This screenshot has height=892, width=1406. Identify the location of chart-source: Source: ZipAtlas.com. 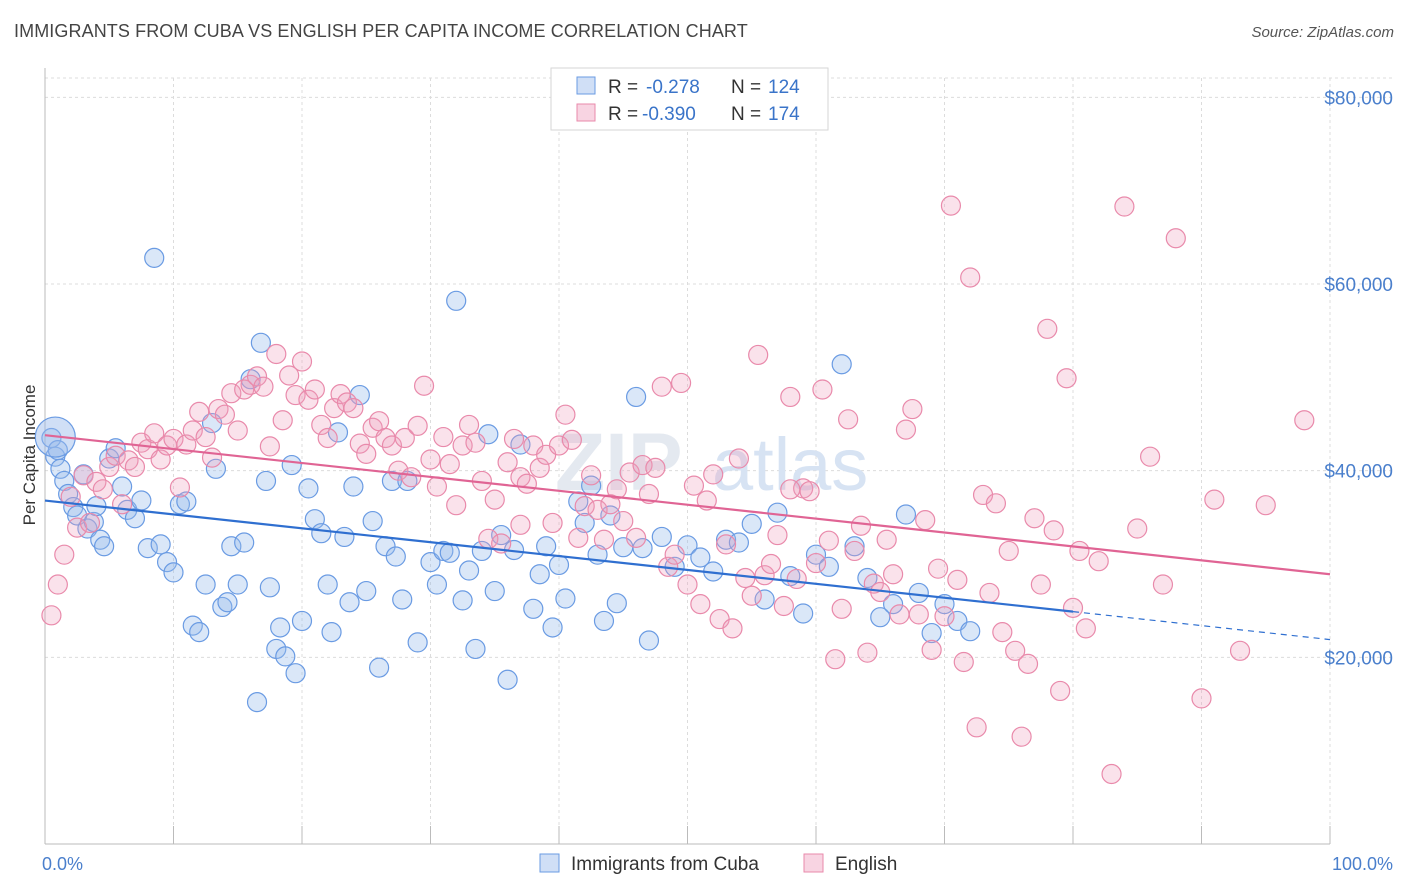
(1322, 32).